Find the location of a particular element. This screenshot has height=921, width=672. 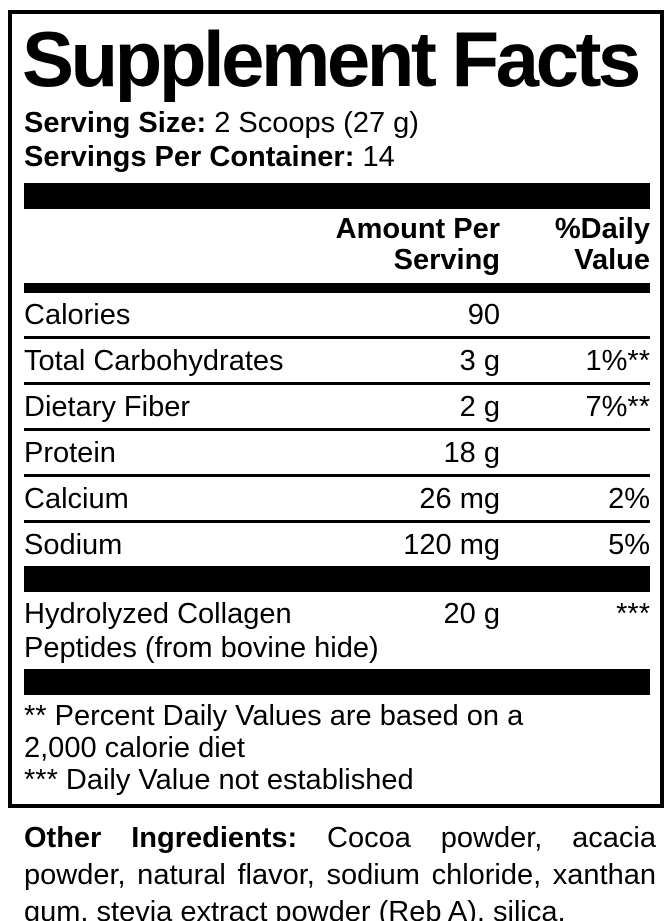

panel-title: Supplement Facts is located at coordinates (331, 59).